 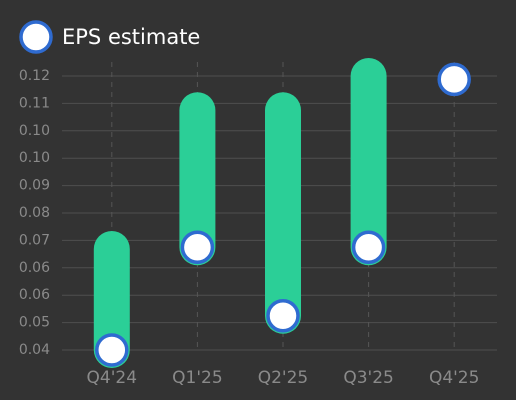 I want to click on y-tick-label: 0.09, so click(x=34, y=186).